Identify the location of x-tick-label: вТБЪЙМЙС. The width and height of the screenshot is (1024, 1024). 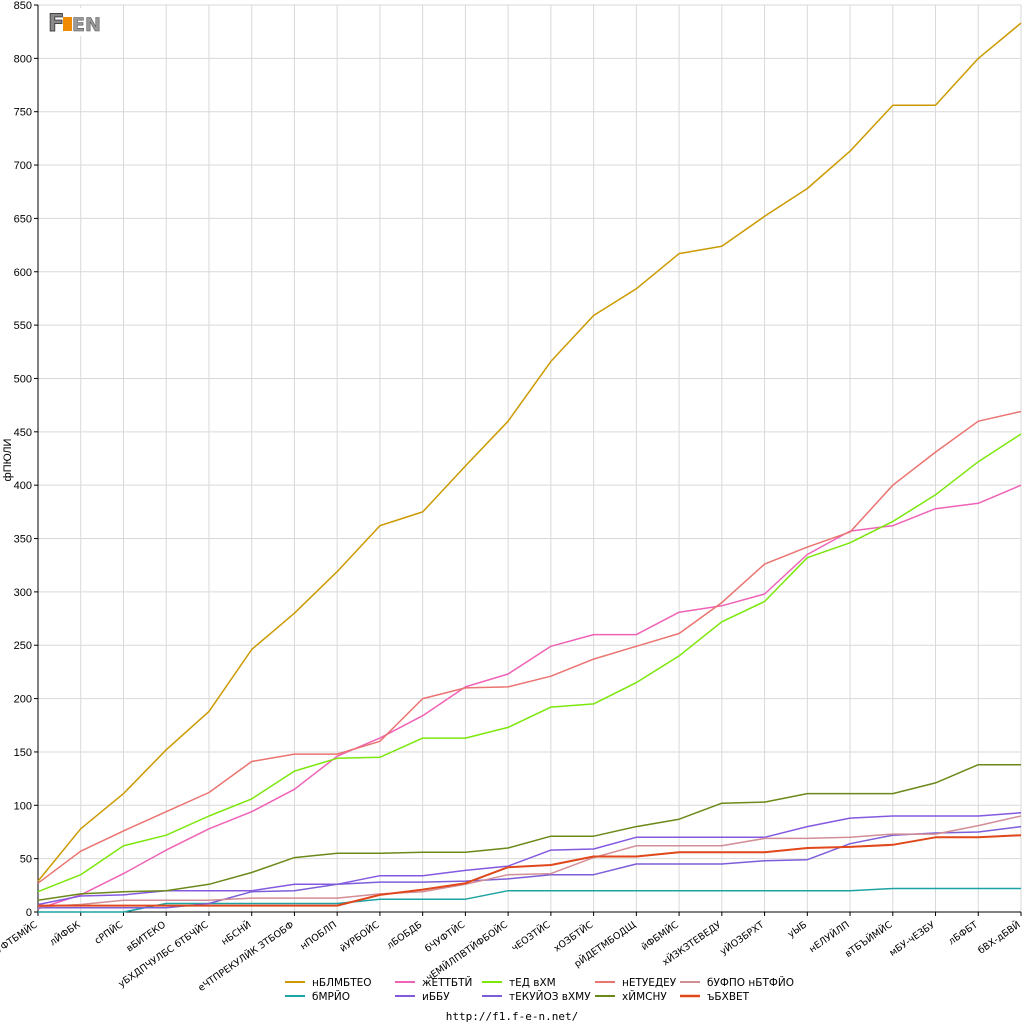
(869, 939).